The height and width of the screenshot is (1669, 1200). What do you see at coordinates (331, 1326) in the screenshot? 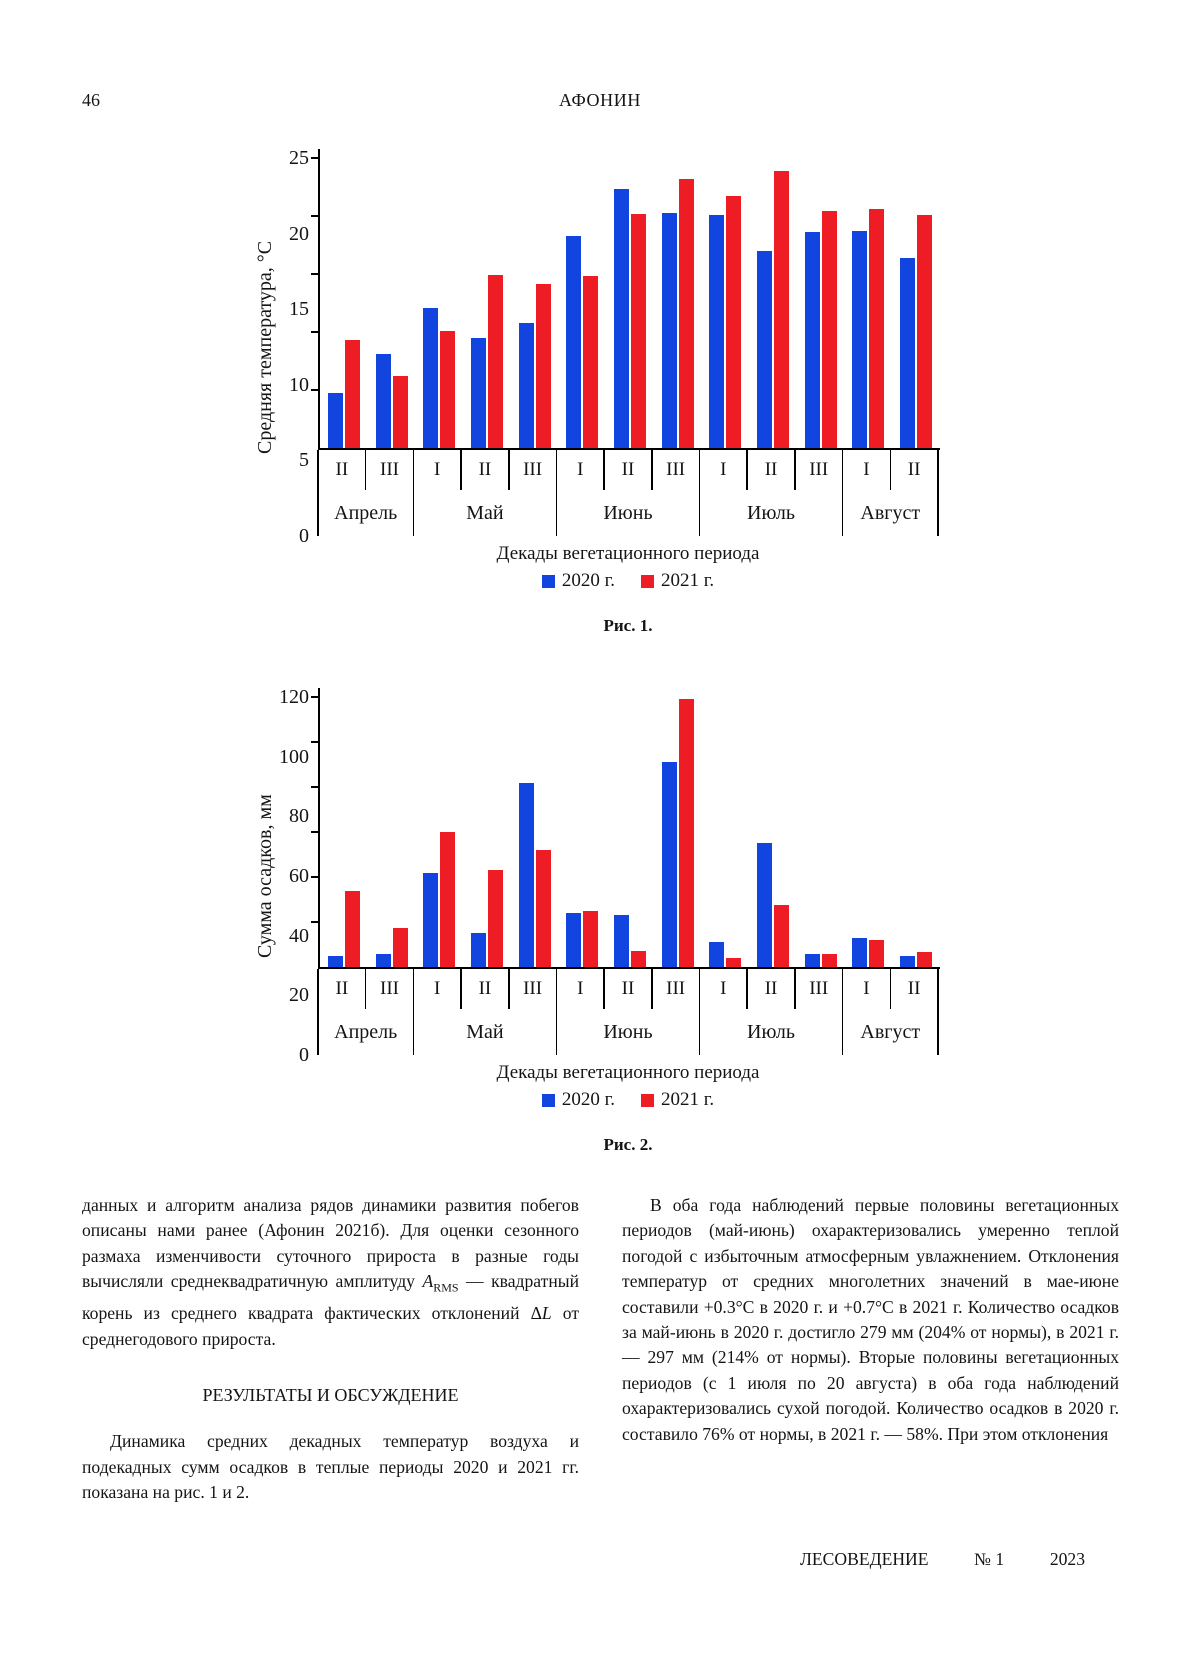
I see `text-segment: от среднегодового прироста.` at bounding box center [331, 1326].